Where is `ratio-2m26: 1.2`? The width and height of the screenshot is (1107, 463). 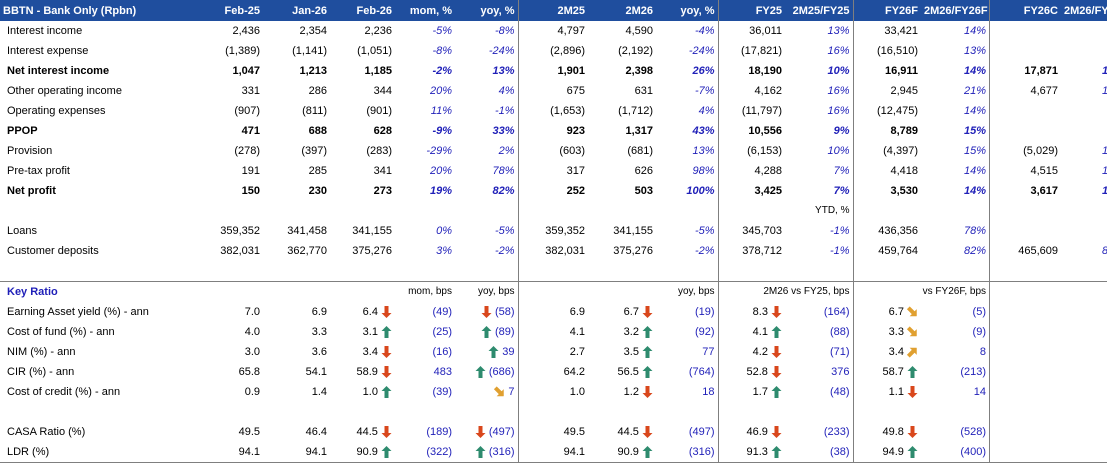 ratio-2m26: 1.2 is located at coordinates (631, 392).